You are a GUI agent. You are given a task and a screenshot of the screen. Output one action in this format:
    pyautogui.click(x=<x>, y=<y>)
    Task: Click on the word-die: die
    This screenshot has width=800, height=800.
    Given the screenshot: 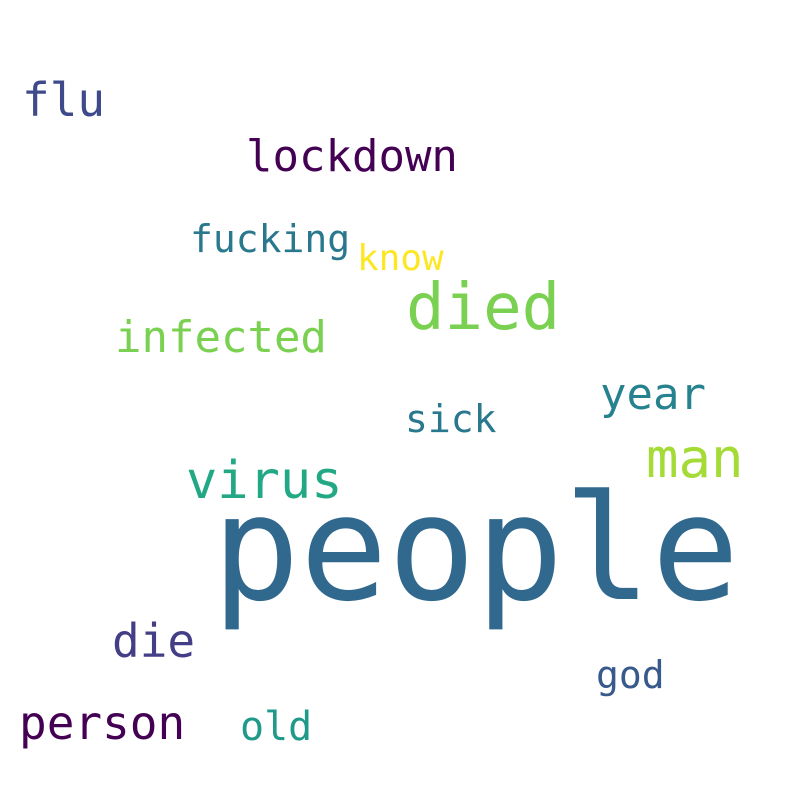 What is the action you would take?
    pyautogui.click(x=154, y=641)
    